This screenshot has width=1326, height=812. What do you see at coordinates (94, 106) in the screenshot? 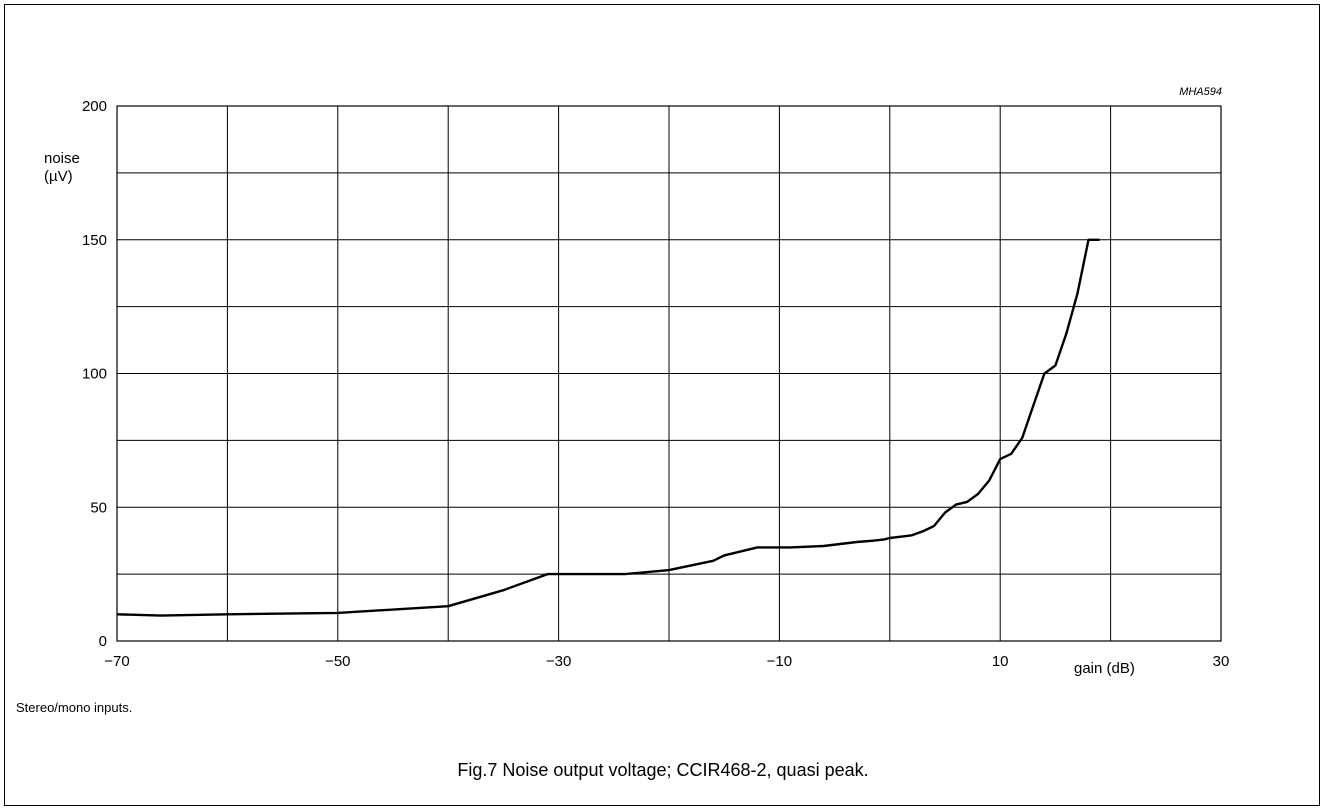
I see `y-tick-label: 200` at bounding box center [94, 106].